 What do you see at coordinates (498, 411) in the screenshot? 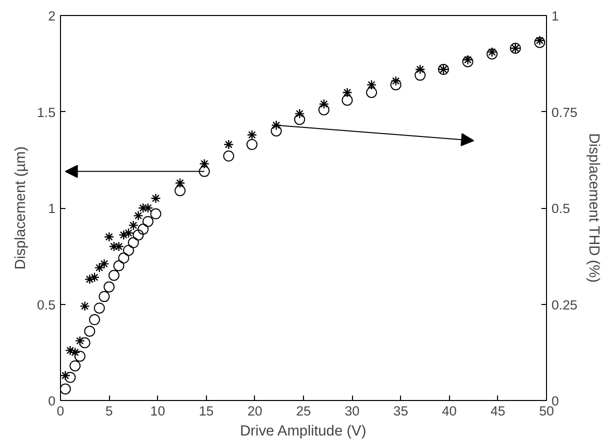
I see `x-tick-label: 45` at bounding box center [498, 411].